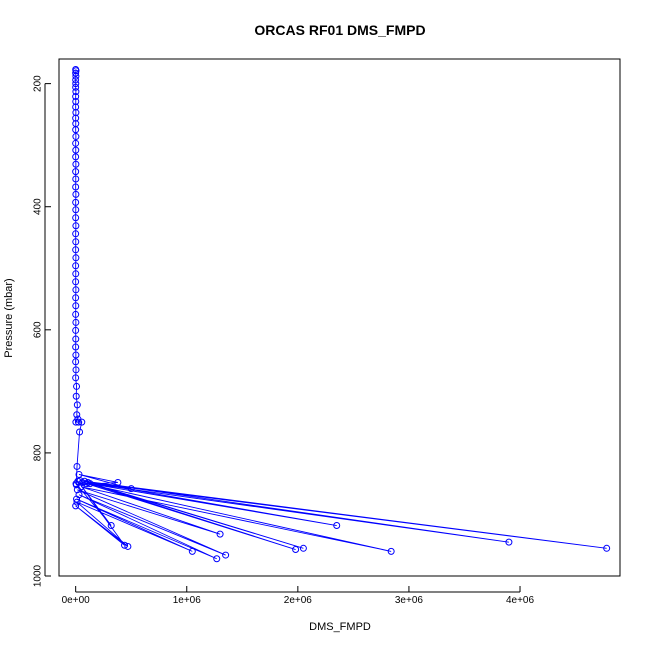 The height and width of the screenshot is (650, 650). Describe the element at coordinates (409, 600) in the screenshot. I see `x-tick-label: 3e+06` at that location.